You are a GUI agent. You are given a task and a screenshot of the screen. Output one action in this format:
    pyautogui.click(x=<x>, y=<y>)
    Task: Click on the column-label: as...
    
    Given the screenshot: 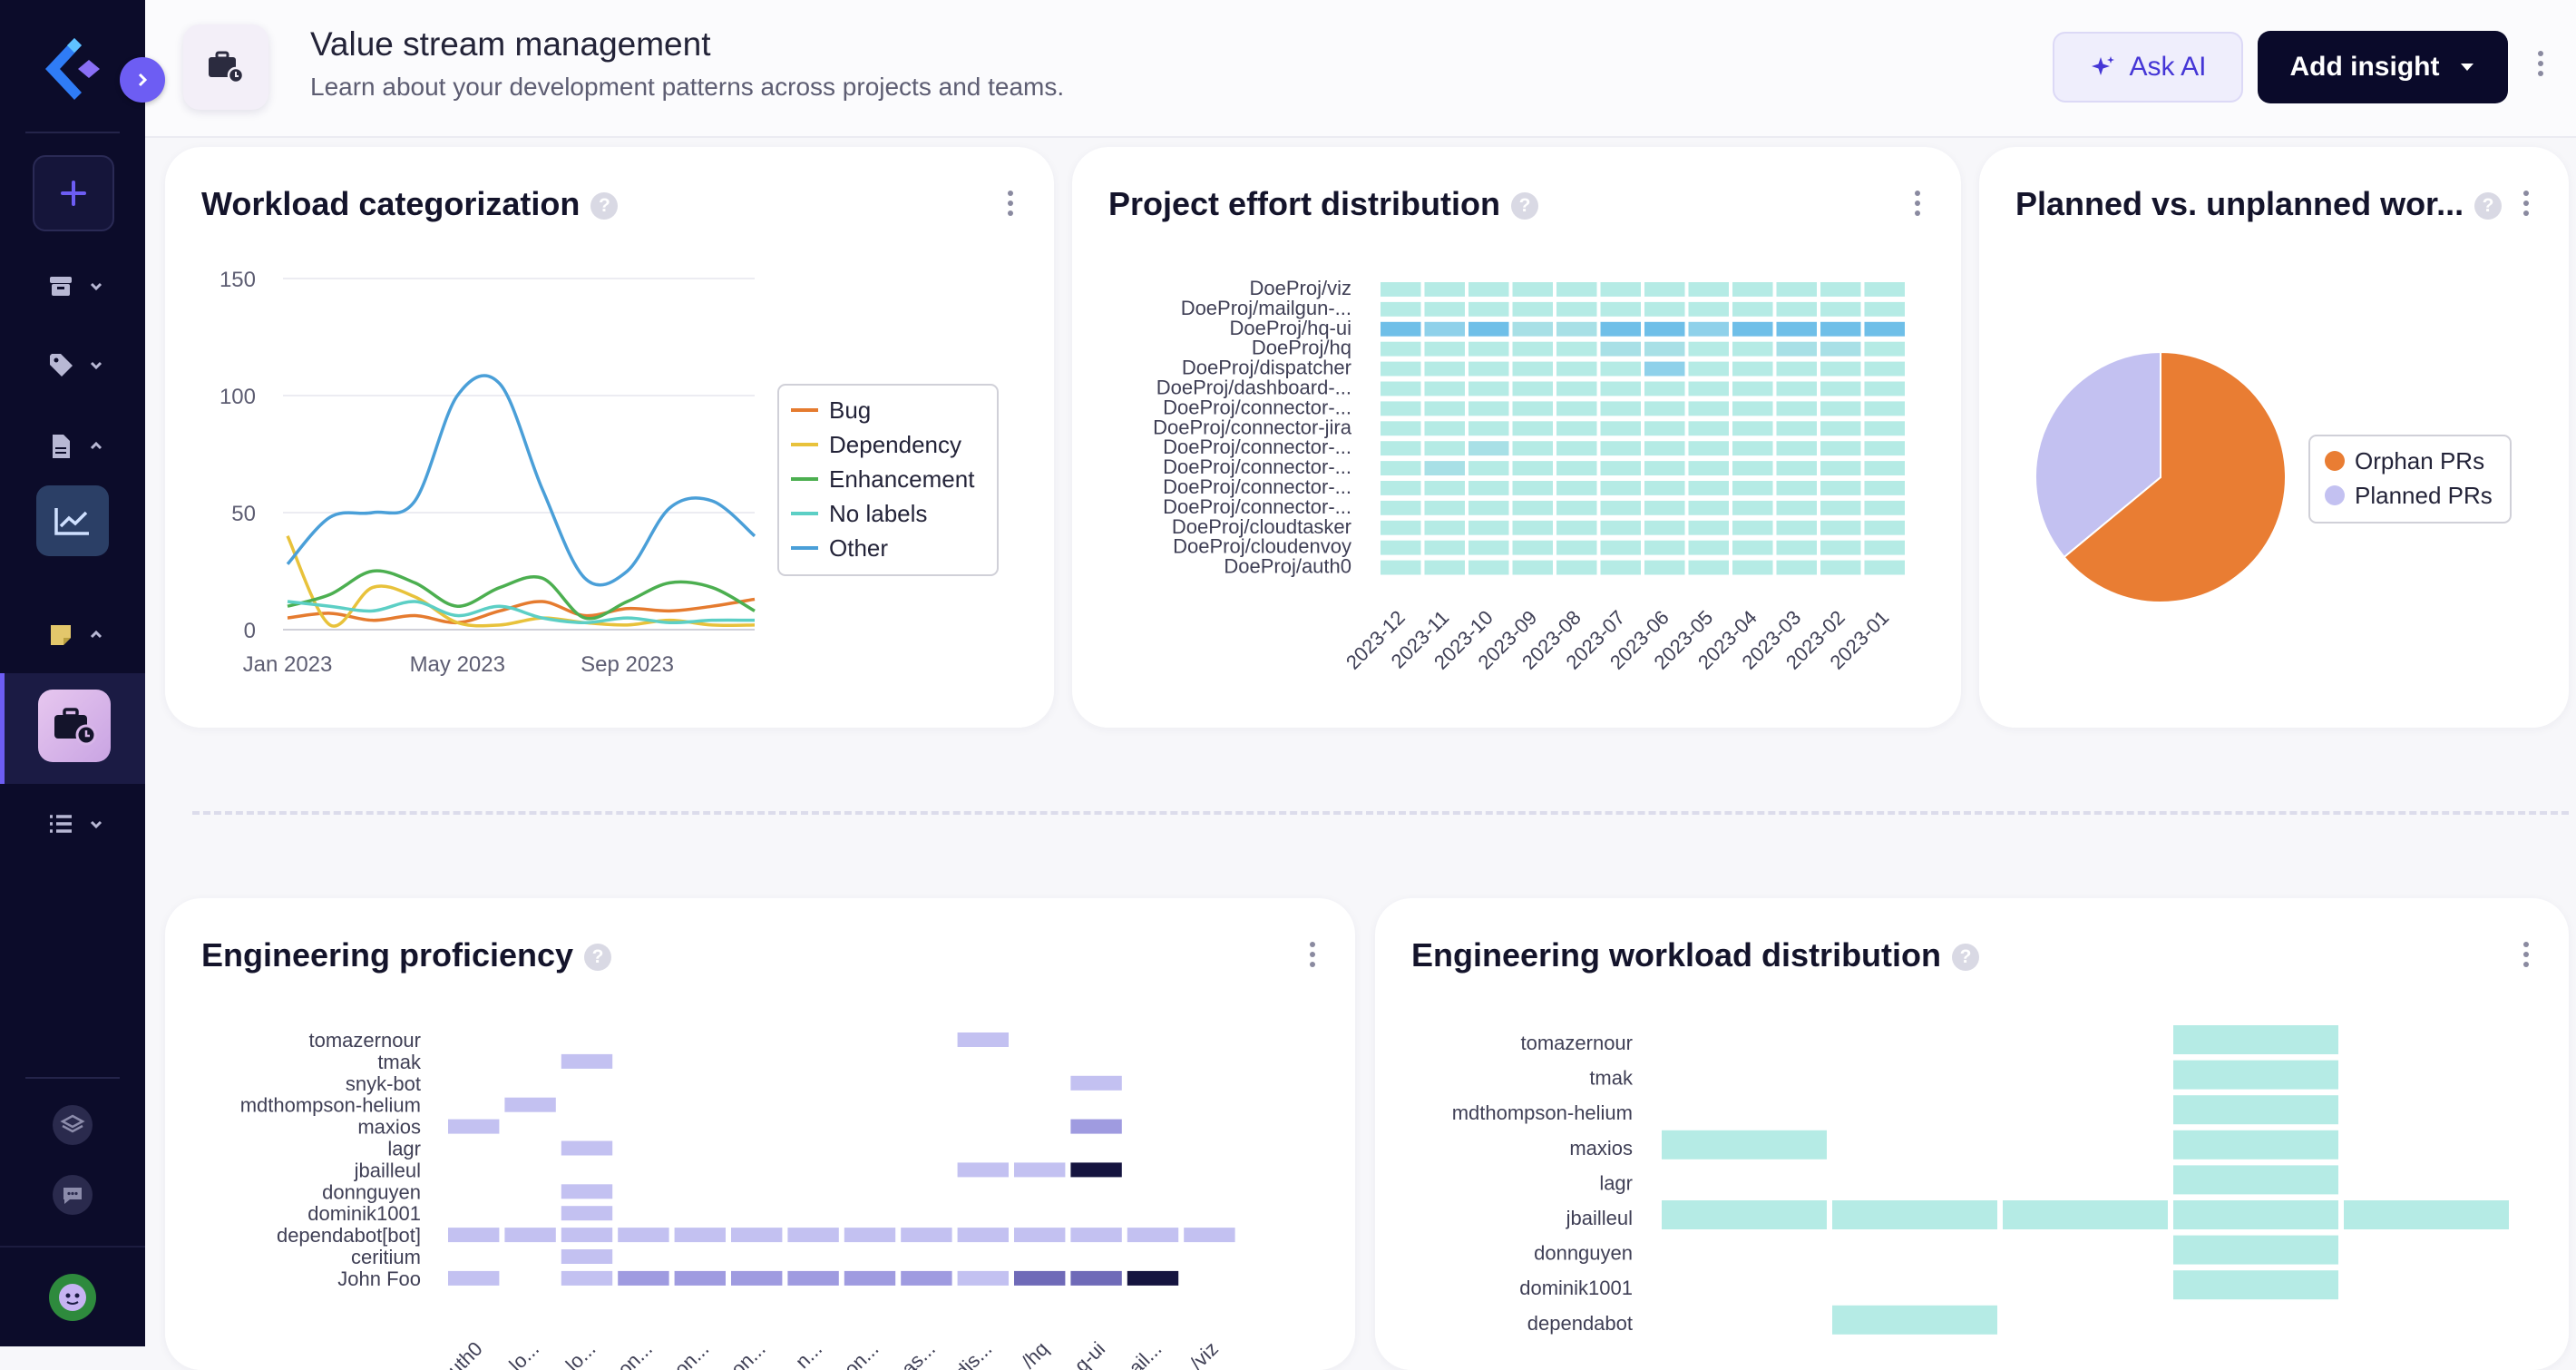 What is the action you would take?
    pyautogui.click(x=918, y=1353)
    